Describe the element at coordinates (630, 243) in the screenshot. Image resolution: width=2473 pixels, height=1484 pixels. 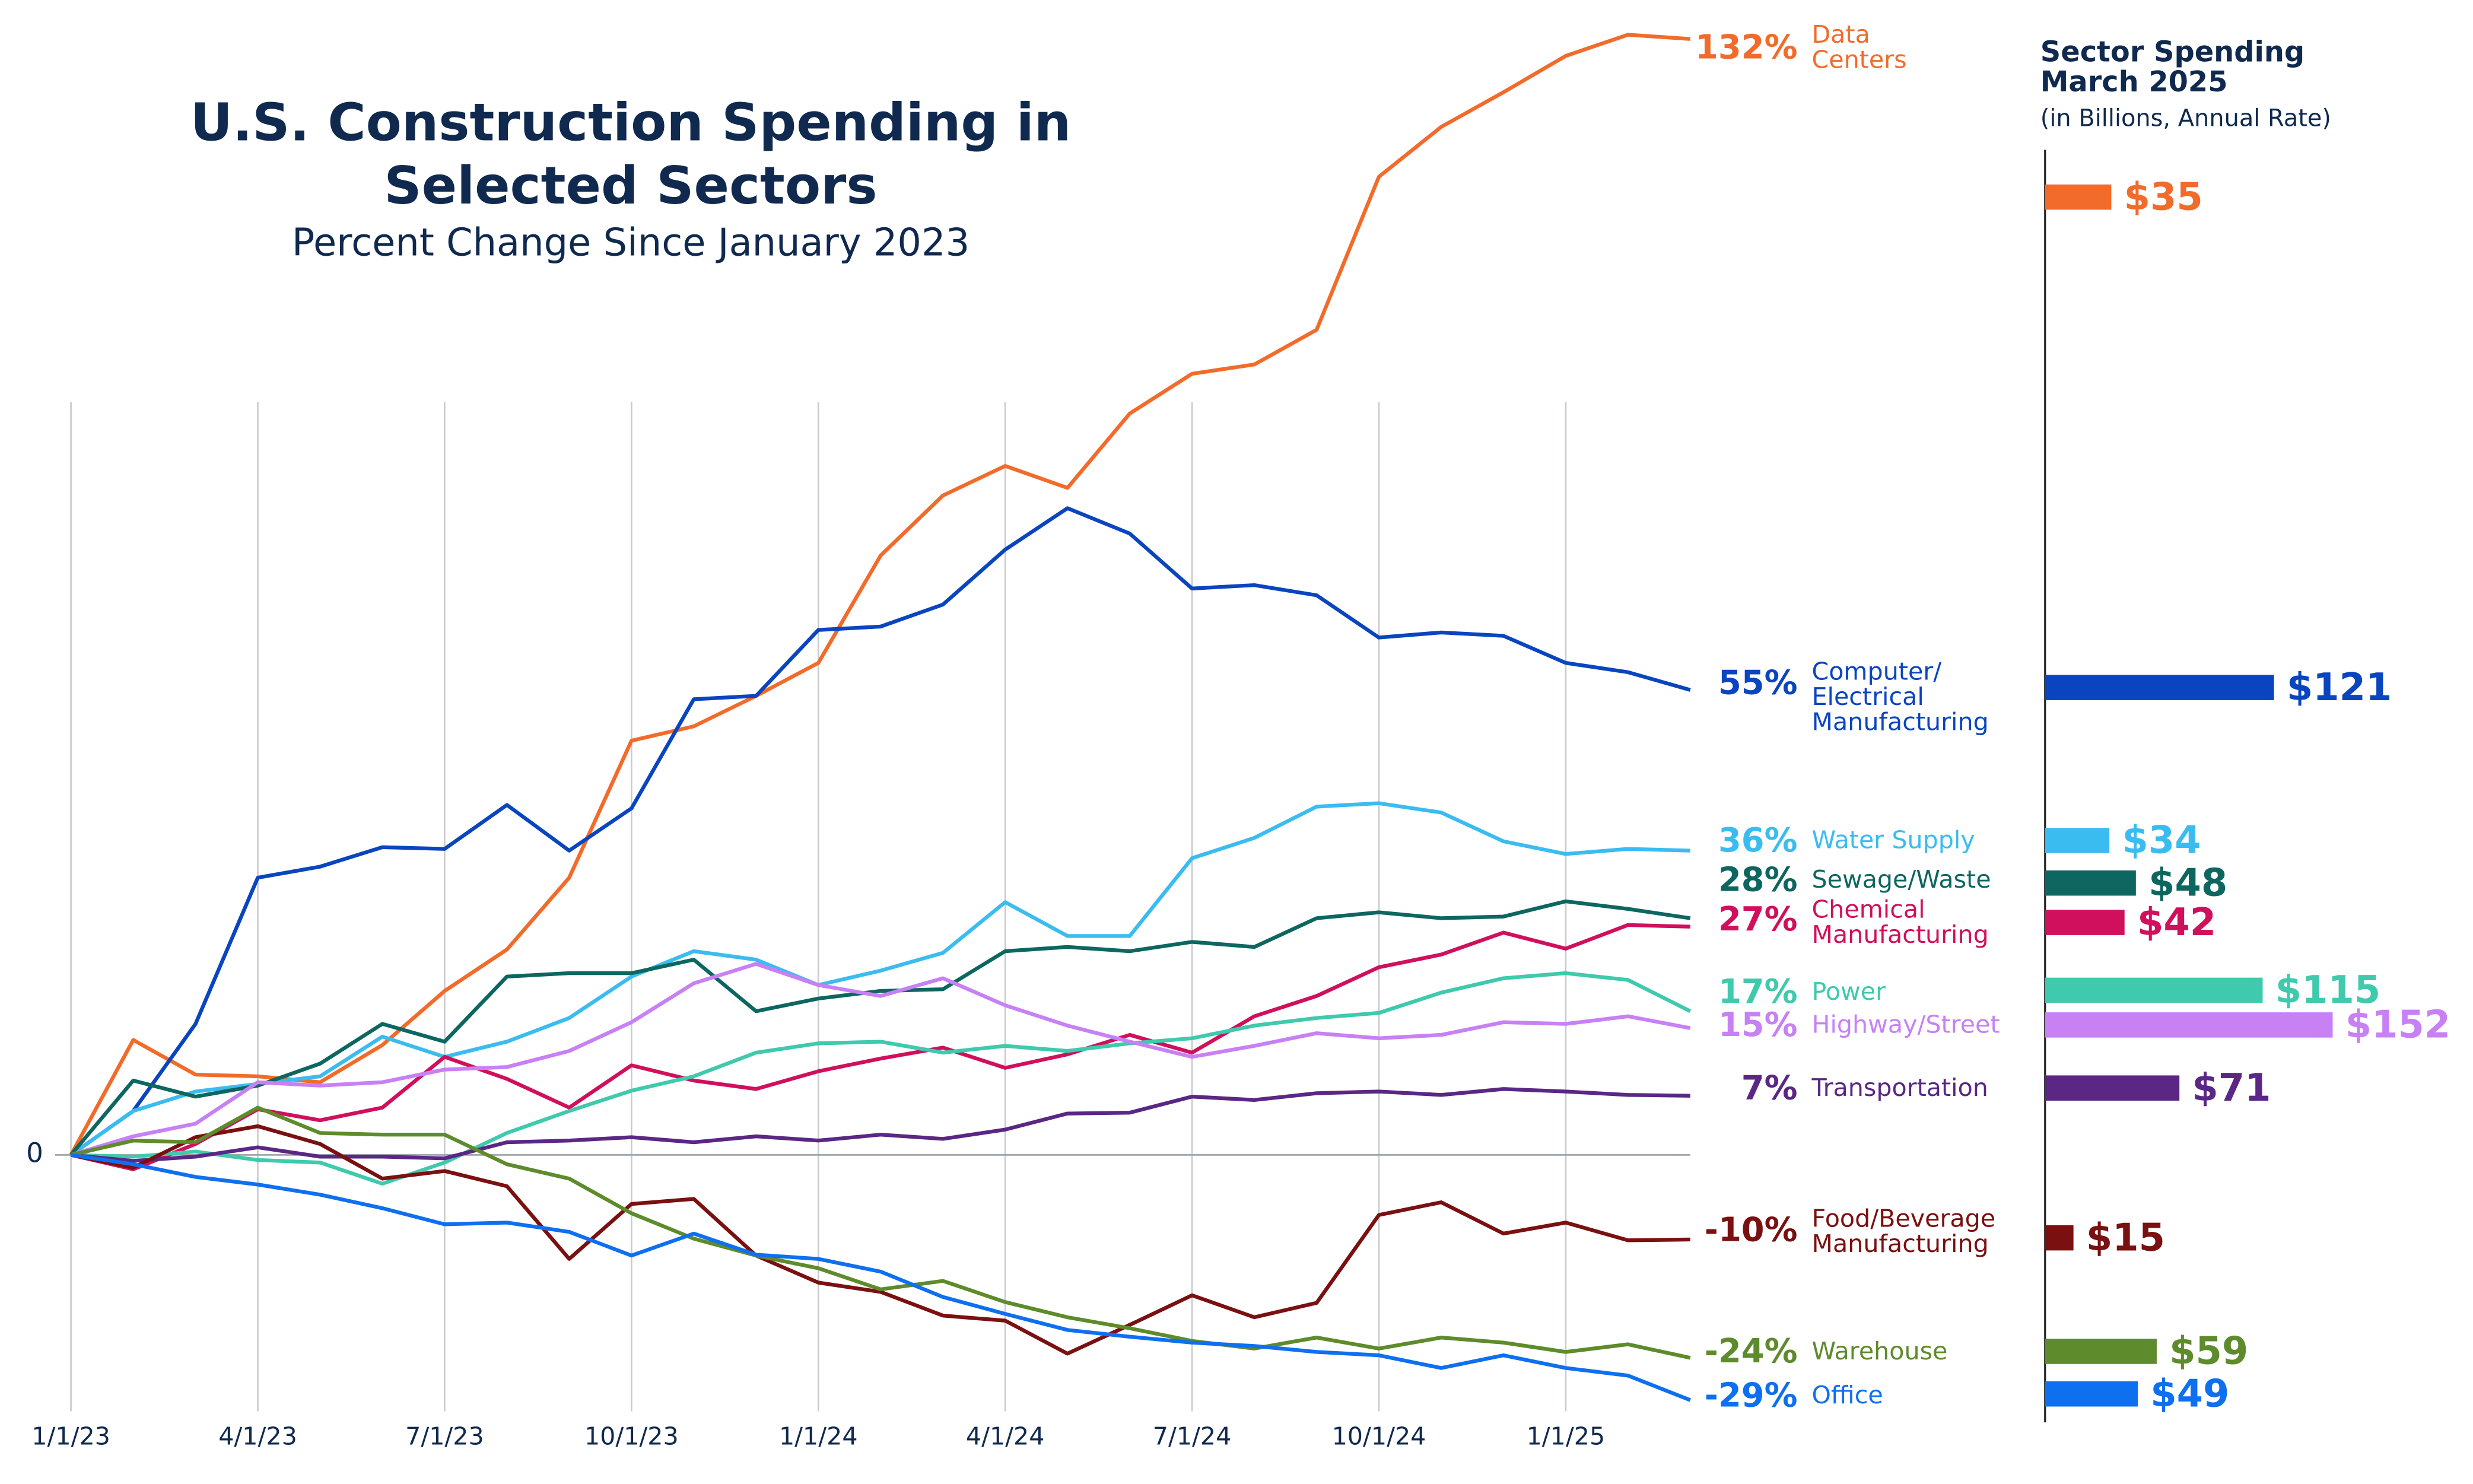
I see `chart-subtitle: Percent Change Since January 2023` at that location.